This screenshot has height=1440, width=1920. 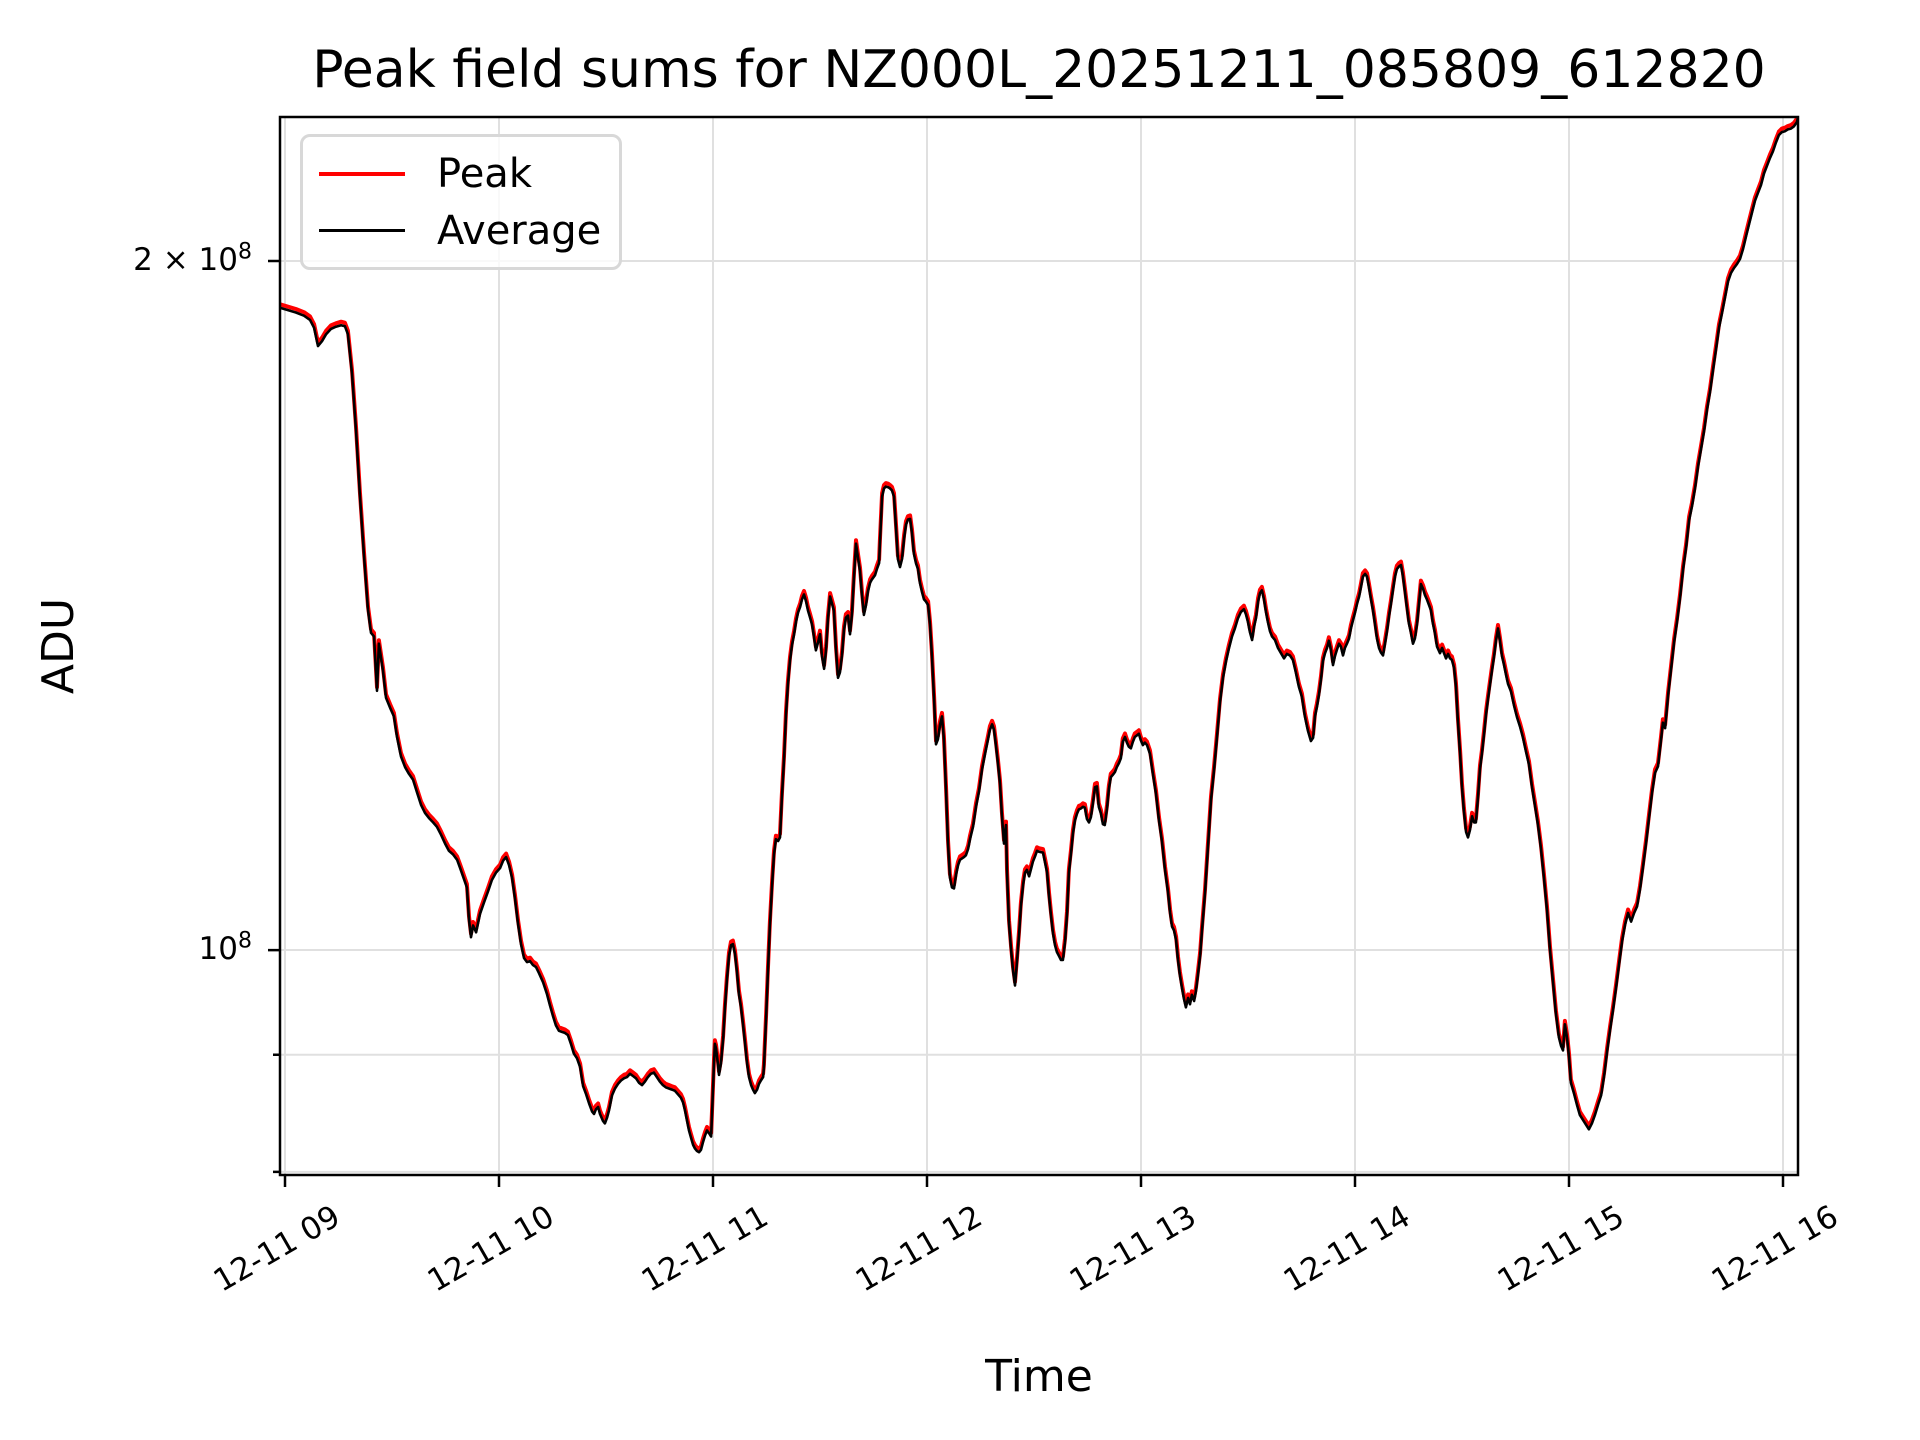 What do you see at coordinates (362, 173) in the screenshot?
I see `peak-line-swatch` at bounding box center [362, 173].